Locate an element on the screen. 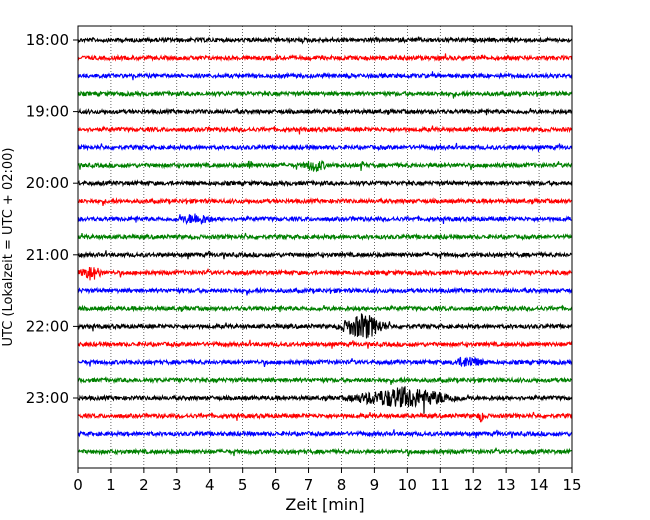 The height and width of the screenshot is (520, 650). x-tick-label: 2 is located at coordinates (144, 485).